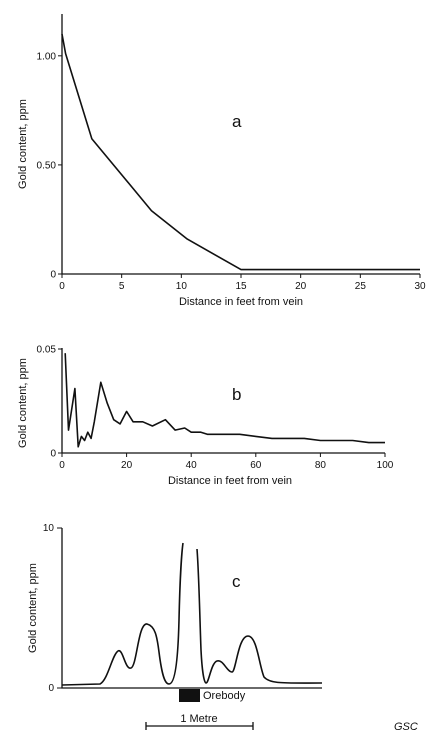 The width and height of the screenshot is (437, 738). I want to click on a-xtick-label-3: 15, so click(241, 286).